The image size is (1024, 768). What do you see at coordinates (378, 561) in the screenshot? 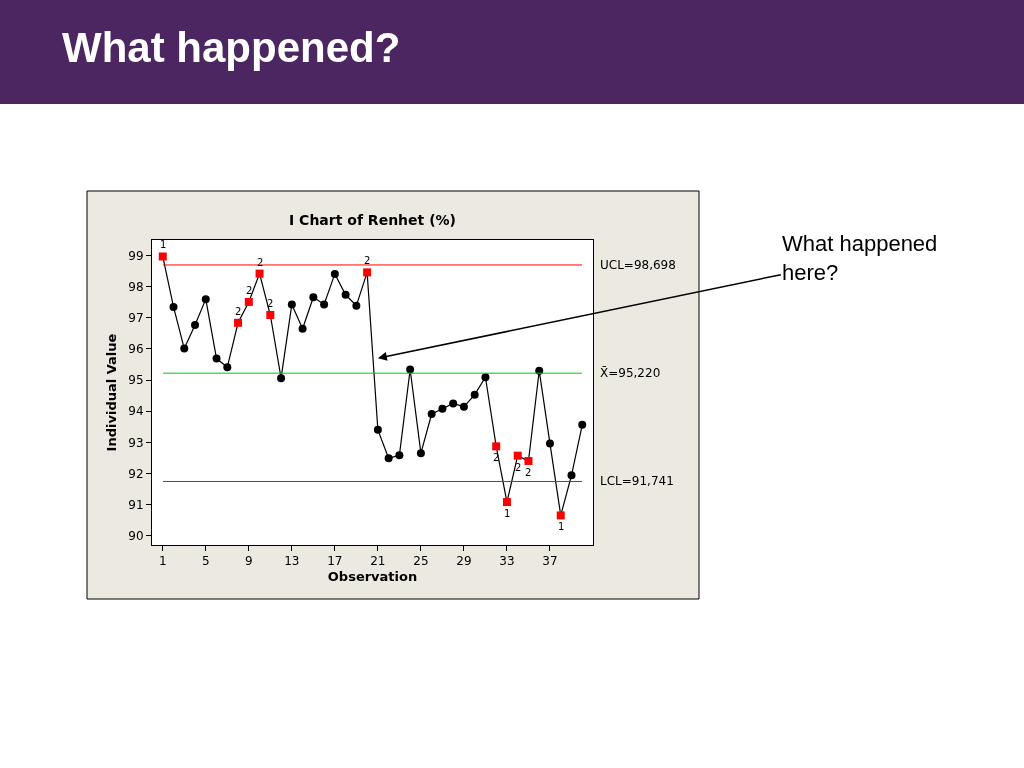
I see `x-tick-label: 21` at bounding box center [378, 561].